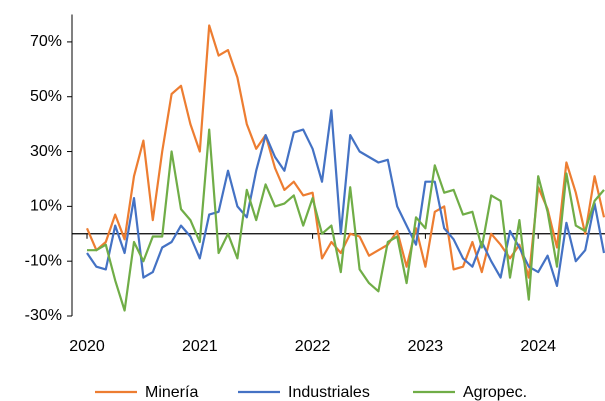 This screenshot has height=401, width=605. Describe the element at coordinates (43, 260) in the screenshot. I see `y-tick-label: -10%` at that location.